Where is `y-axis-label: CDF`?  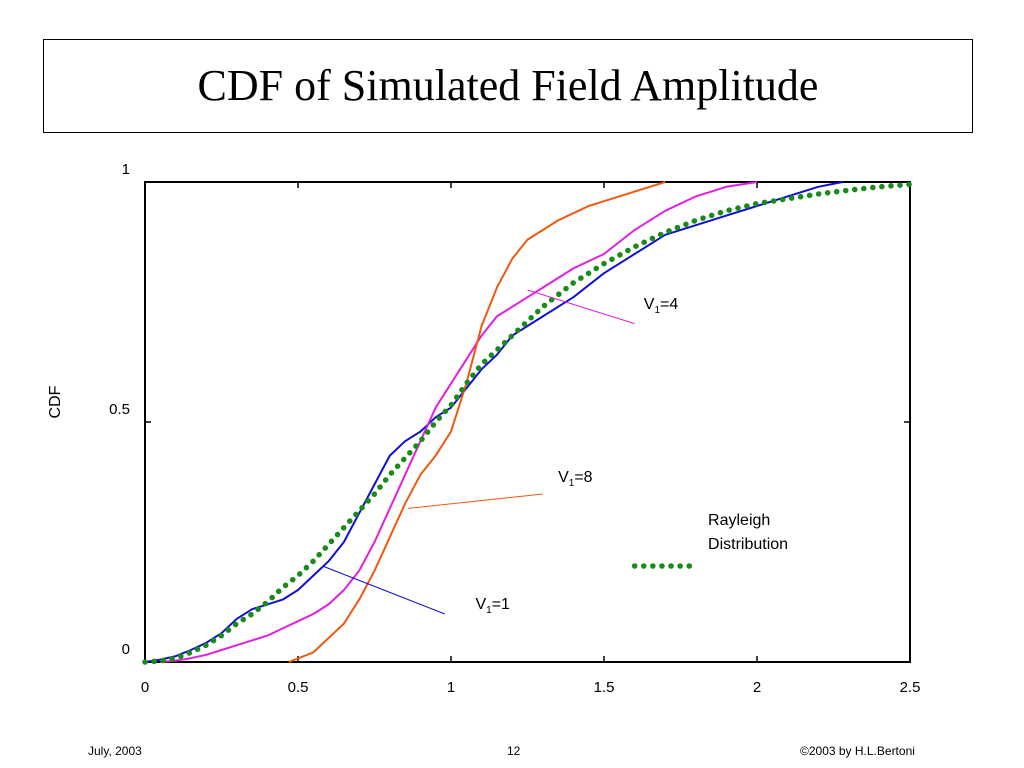 y-axis-label: CDF is located at coordinates (55, 401).